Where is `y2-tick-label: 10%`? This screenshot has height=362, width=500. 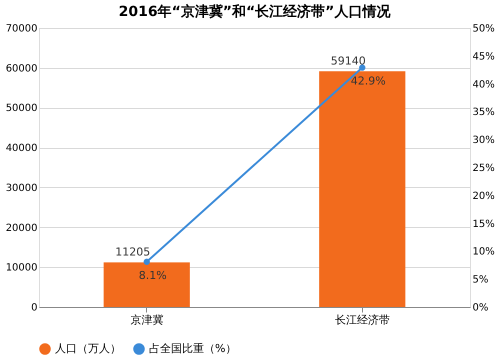 y2-tick-label: 10% is located at coordinates (483, 252).